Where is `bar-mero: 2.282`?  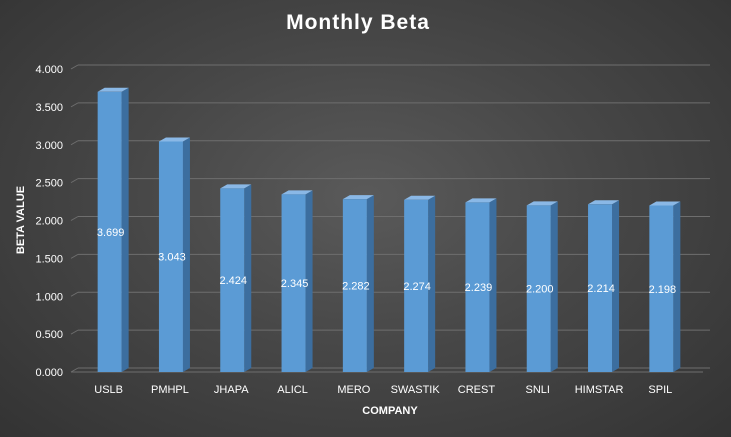 bar-mero: 2.282 is located at coordinates (358, 283).